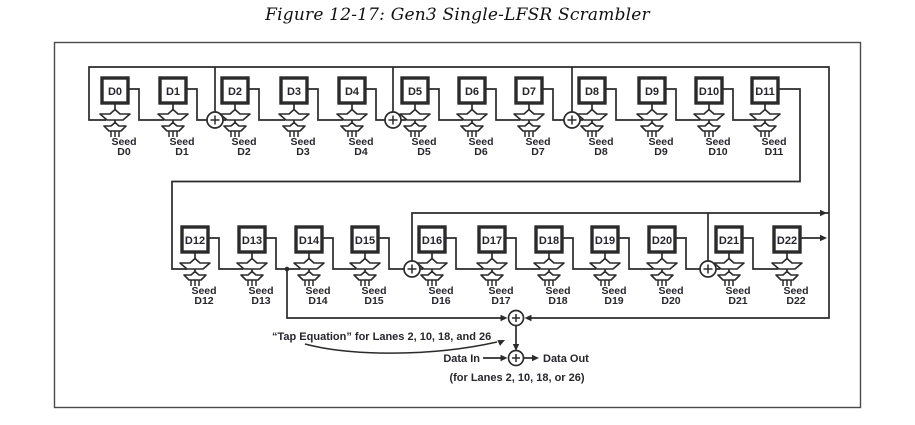 The height and width of the screenshot is (425, 915). I want to click on flipflop-label: D1, so click(173, 92).